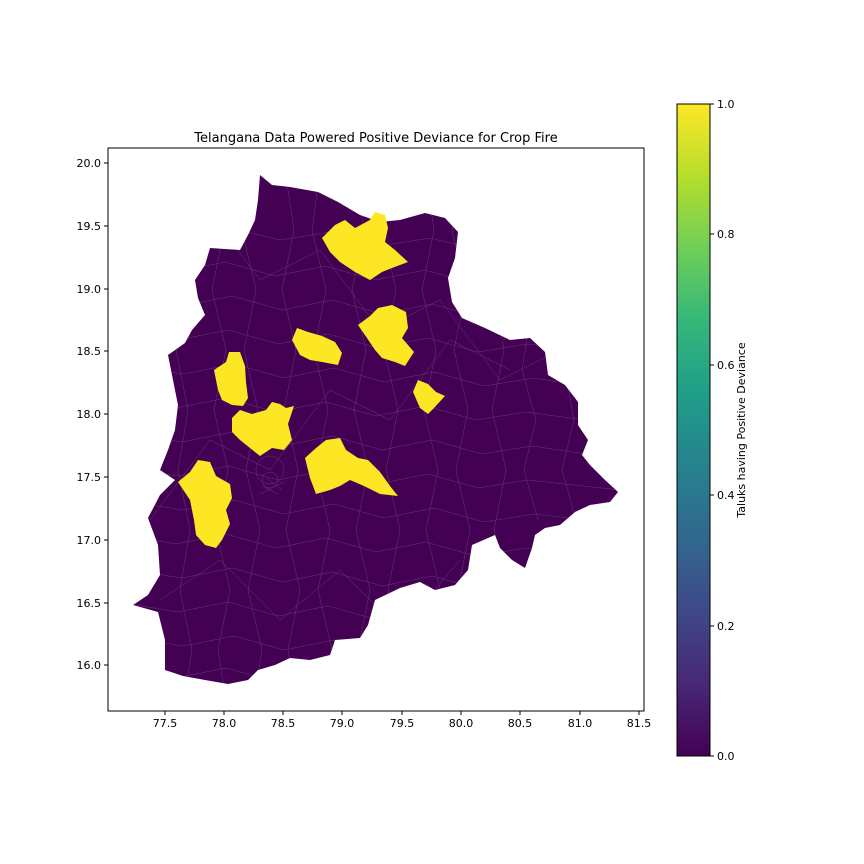  What do you see at coordinates (89, 289) in the screenshot?
I see `y-tick-label: 19.0` at bounding box center [89, 289].